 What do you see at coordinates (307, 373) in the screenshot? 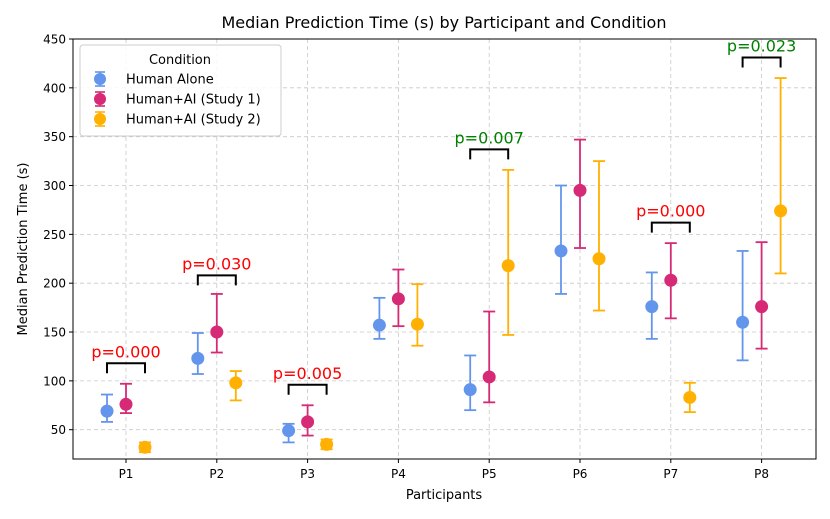
I see `p-value-label: p=0.005` at bounding box center [307, 373].